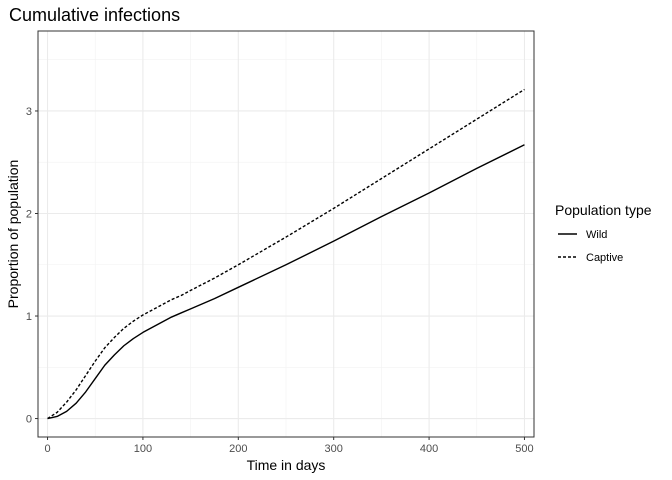 The height and width of the screenshot is (480, 672). I want to click on legend-label-captive: Captive, so click(604, 258).